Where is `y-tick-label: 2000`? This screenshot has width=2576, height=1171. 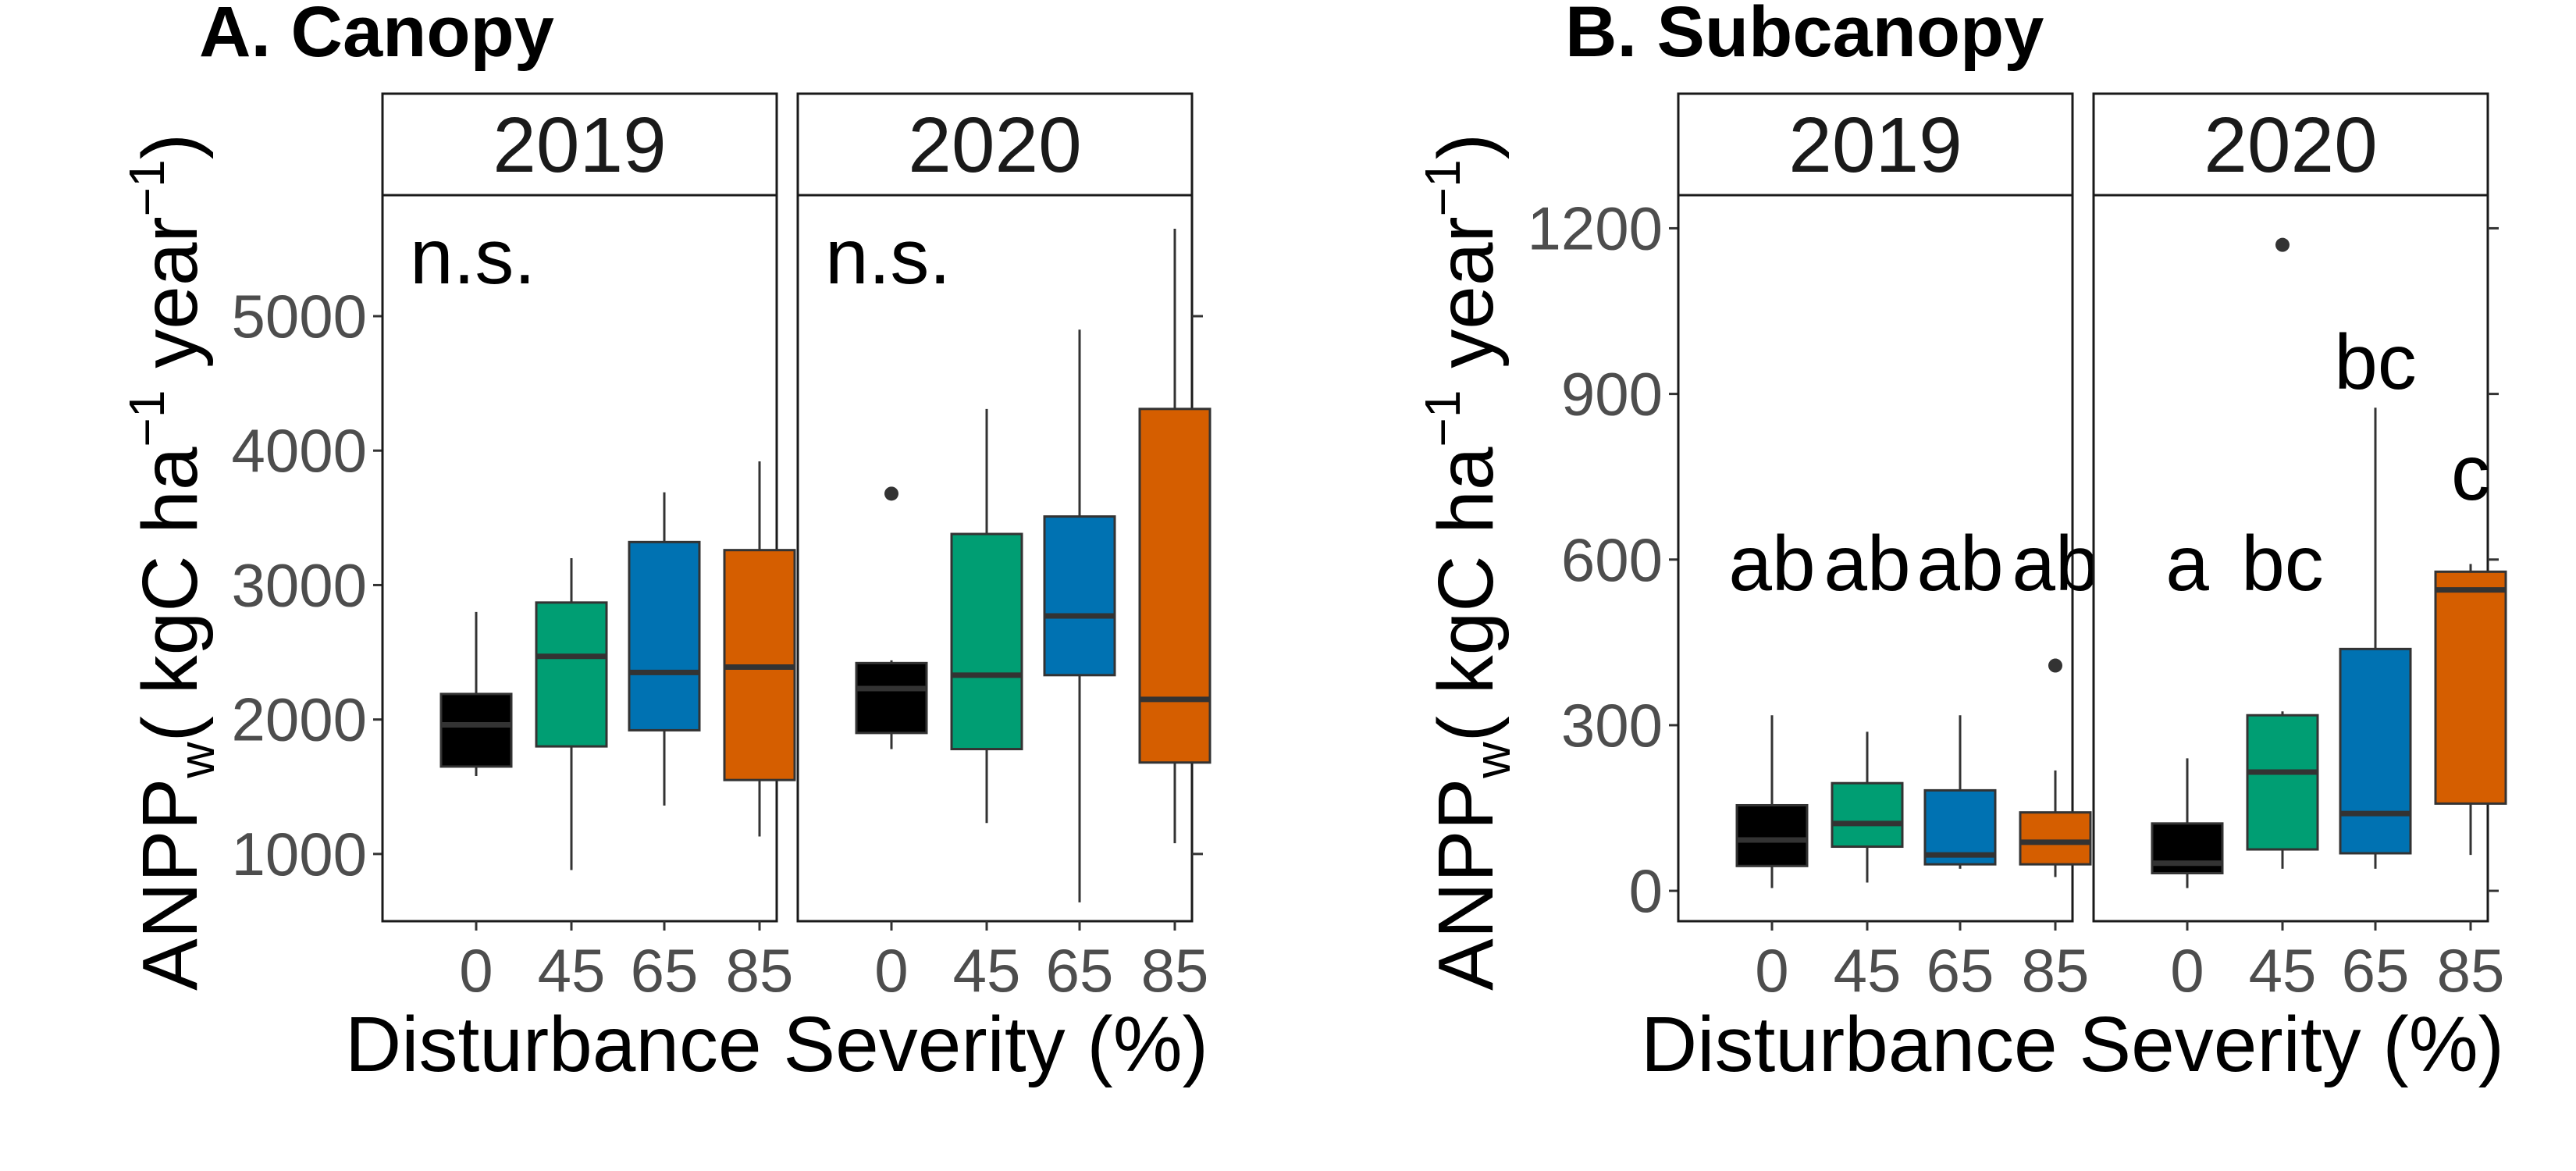 y-tick-label: 2000 is located at coordinates (299, 719).